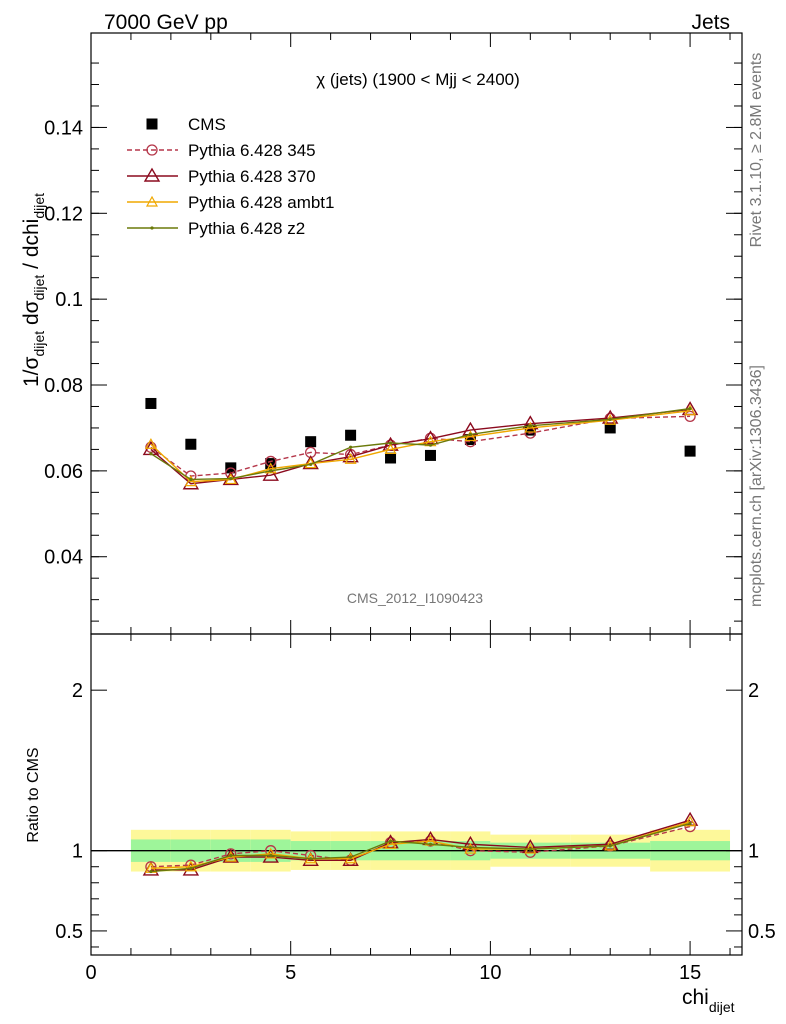  I want to click on legend-entry: Pythia 6.428 ambt1, so click(230, 202).